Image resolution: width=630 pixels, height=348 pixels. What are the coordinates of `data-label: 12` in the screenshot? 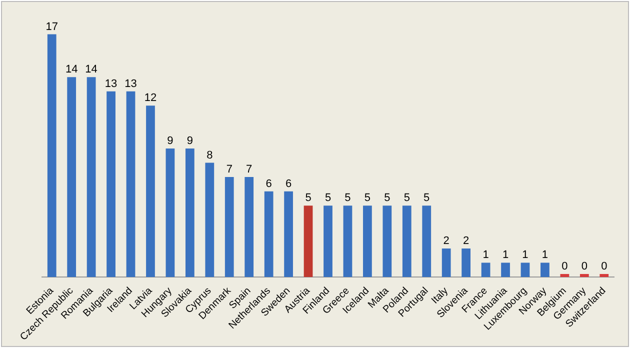 It's located at (150, 98).